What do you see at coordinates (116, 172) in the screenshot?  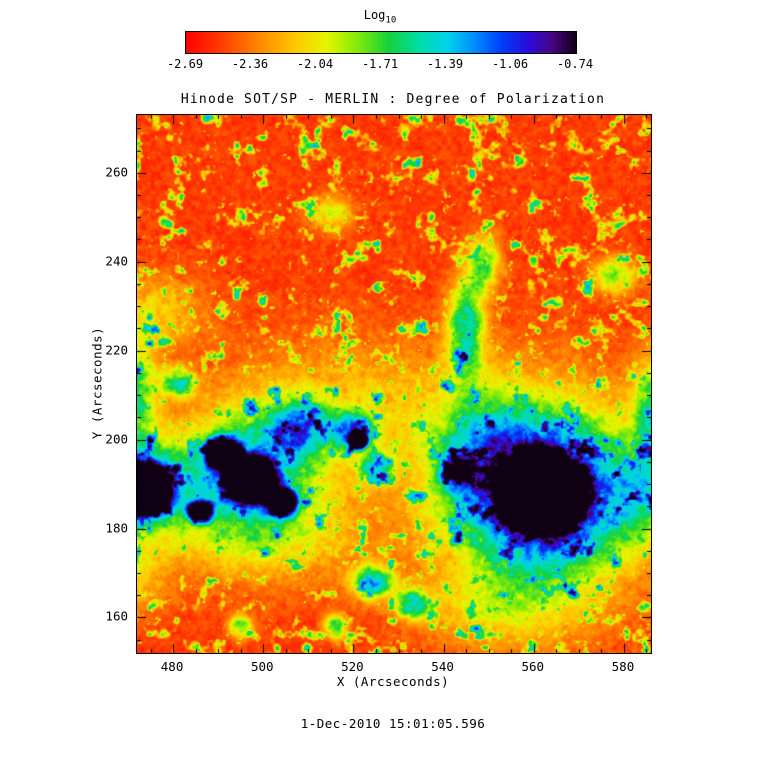 I see `y-tick-label: 260` at bounding box center [116, 172].